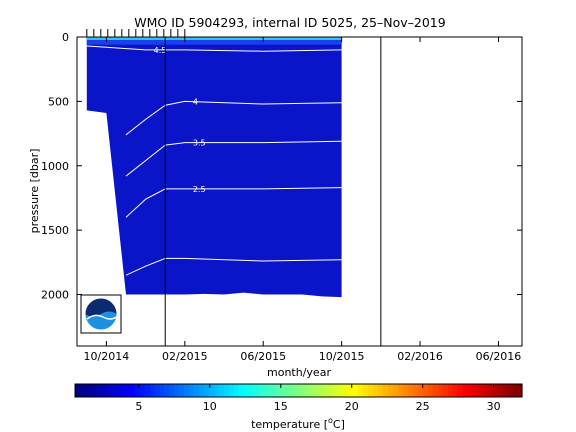 This screenshot has width=576, height=432. What do you see at coordinates (58, 101) in the screenshot?
I see `y-tick-label: 500` at bounding box center [58, 101].